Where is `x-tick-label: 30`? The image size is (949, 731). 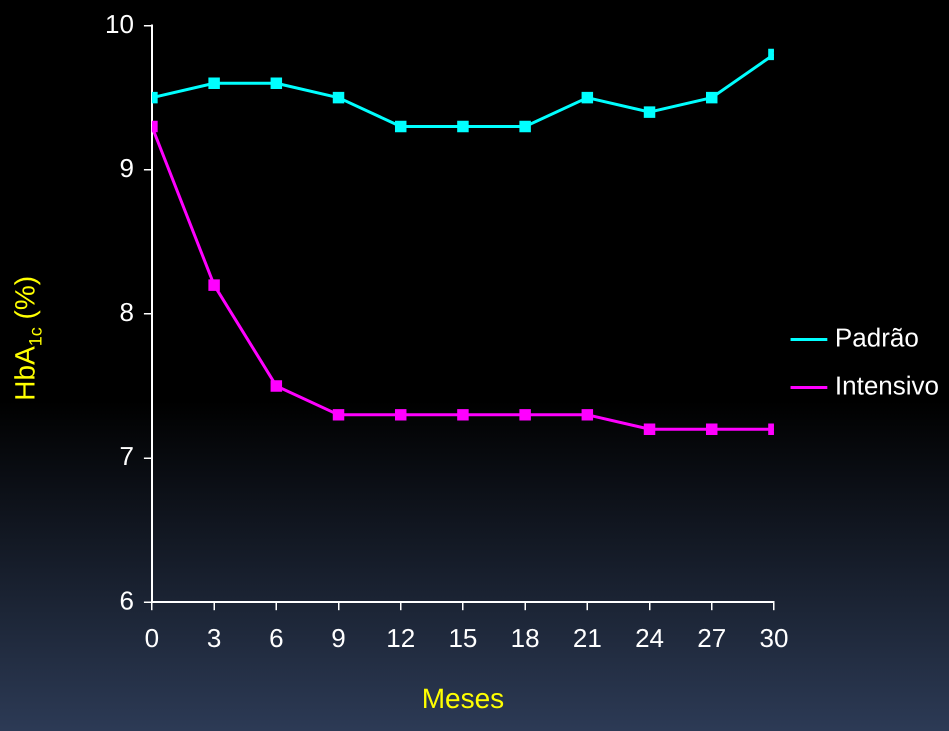 x-tick-label: 30 is located at coordinates (773, 637).